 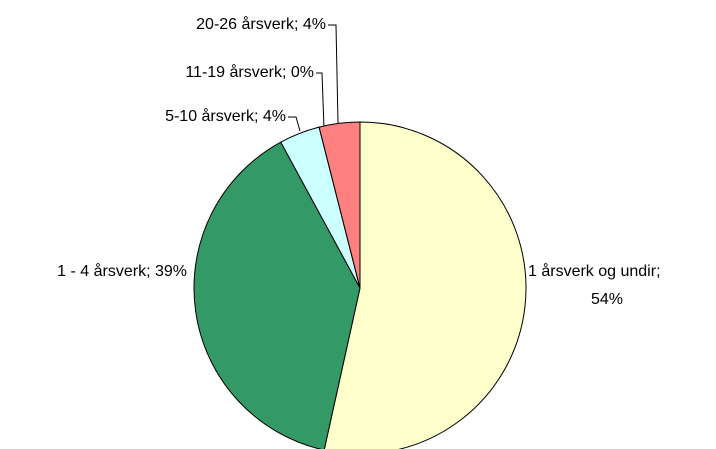 I want to click on label-name: 20-26 årsverk, so click(x=245, y=24).